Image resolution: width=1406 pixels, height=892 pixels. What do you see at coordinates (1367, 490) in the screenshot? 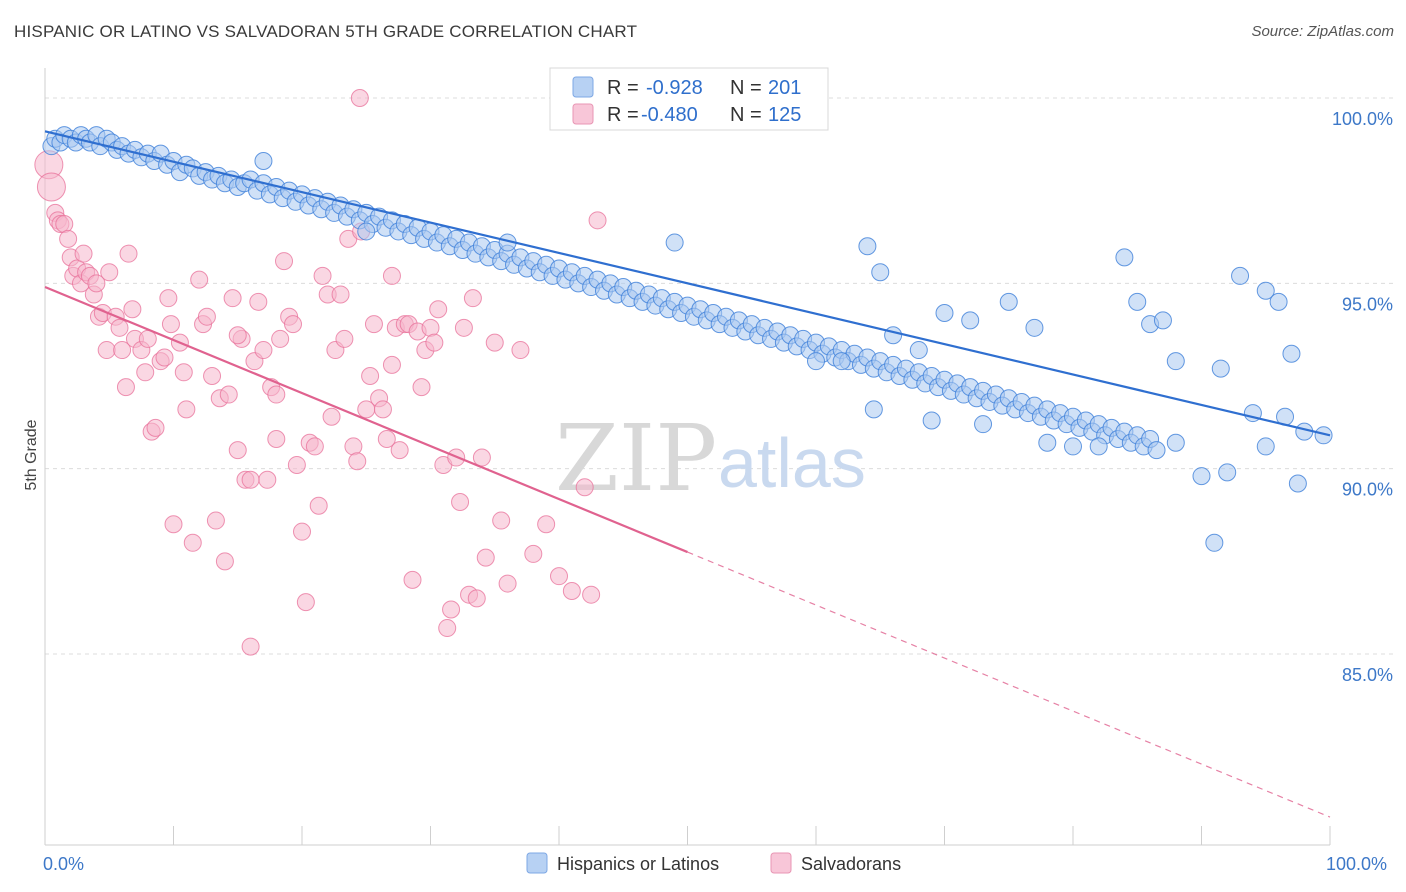
I see `y-tick-label: 90.0%` at bounding box center [1367, 490].